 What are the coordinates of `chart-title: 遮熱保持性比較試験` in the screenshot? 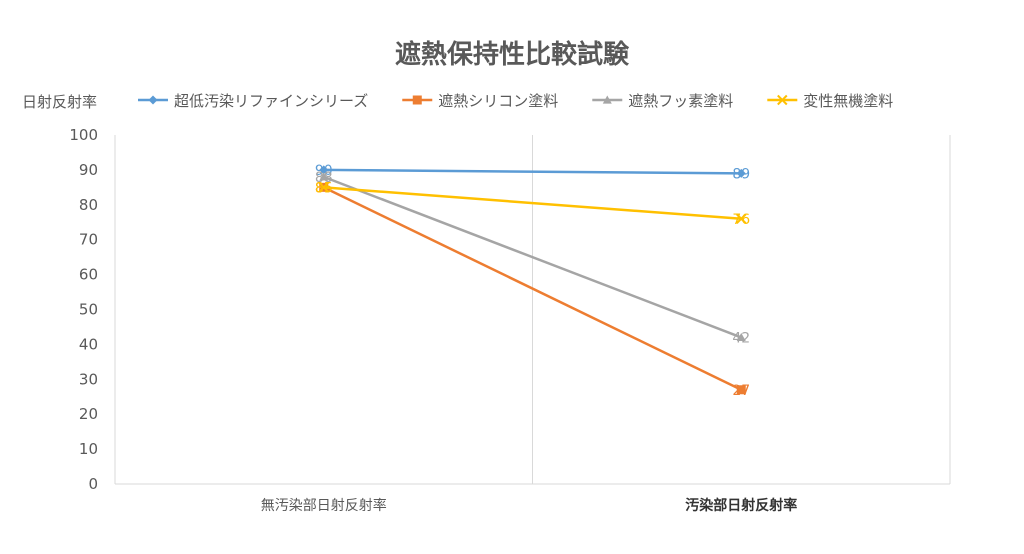 It's located at (512, 54).